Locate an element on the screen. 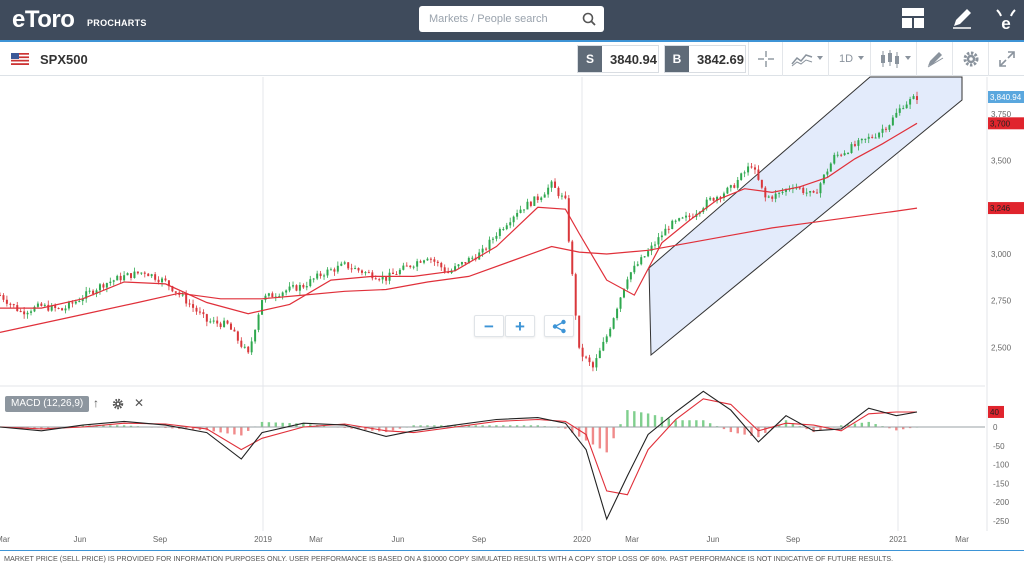 Image resolution: width=1024 pixels, height=579 pixels. search-box: Markets / People search is located at coordinates (511, 19).